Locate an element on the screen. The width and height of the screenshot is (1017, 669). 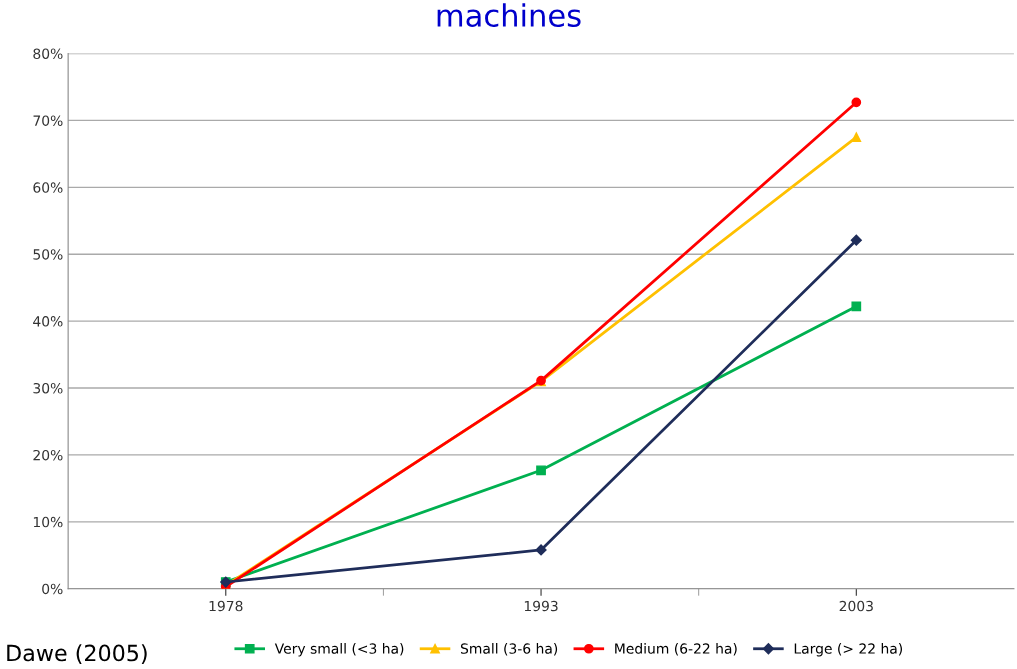
legend-label: Small (3-6 ha) is located at coordinates (509, 649).